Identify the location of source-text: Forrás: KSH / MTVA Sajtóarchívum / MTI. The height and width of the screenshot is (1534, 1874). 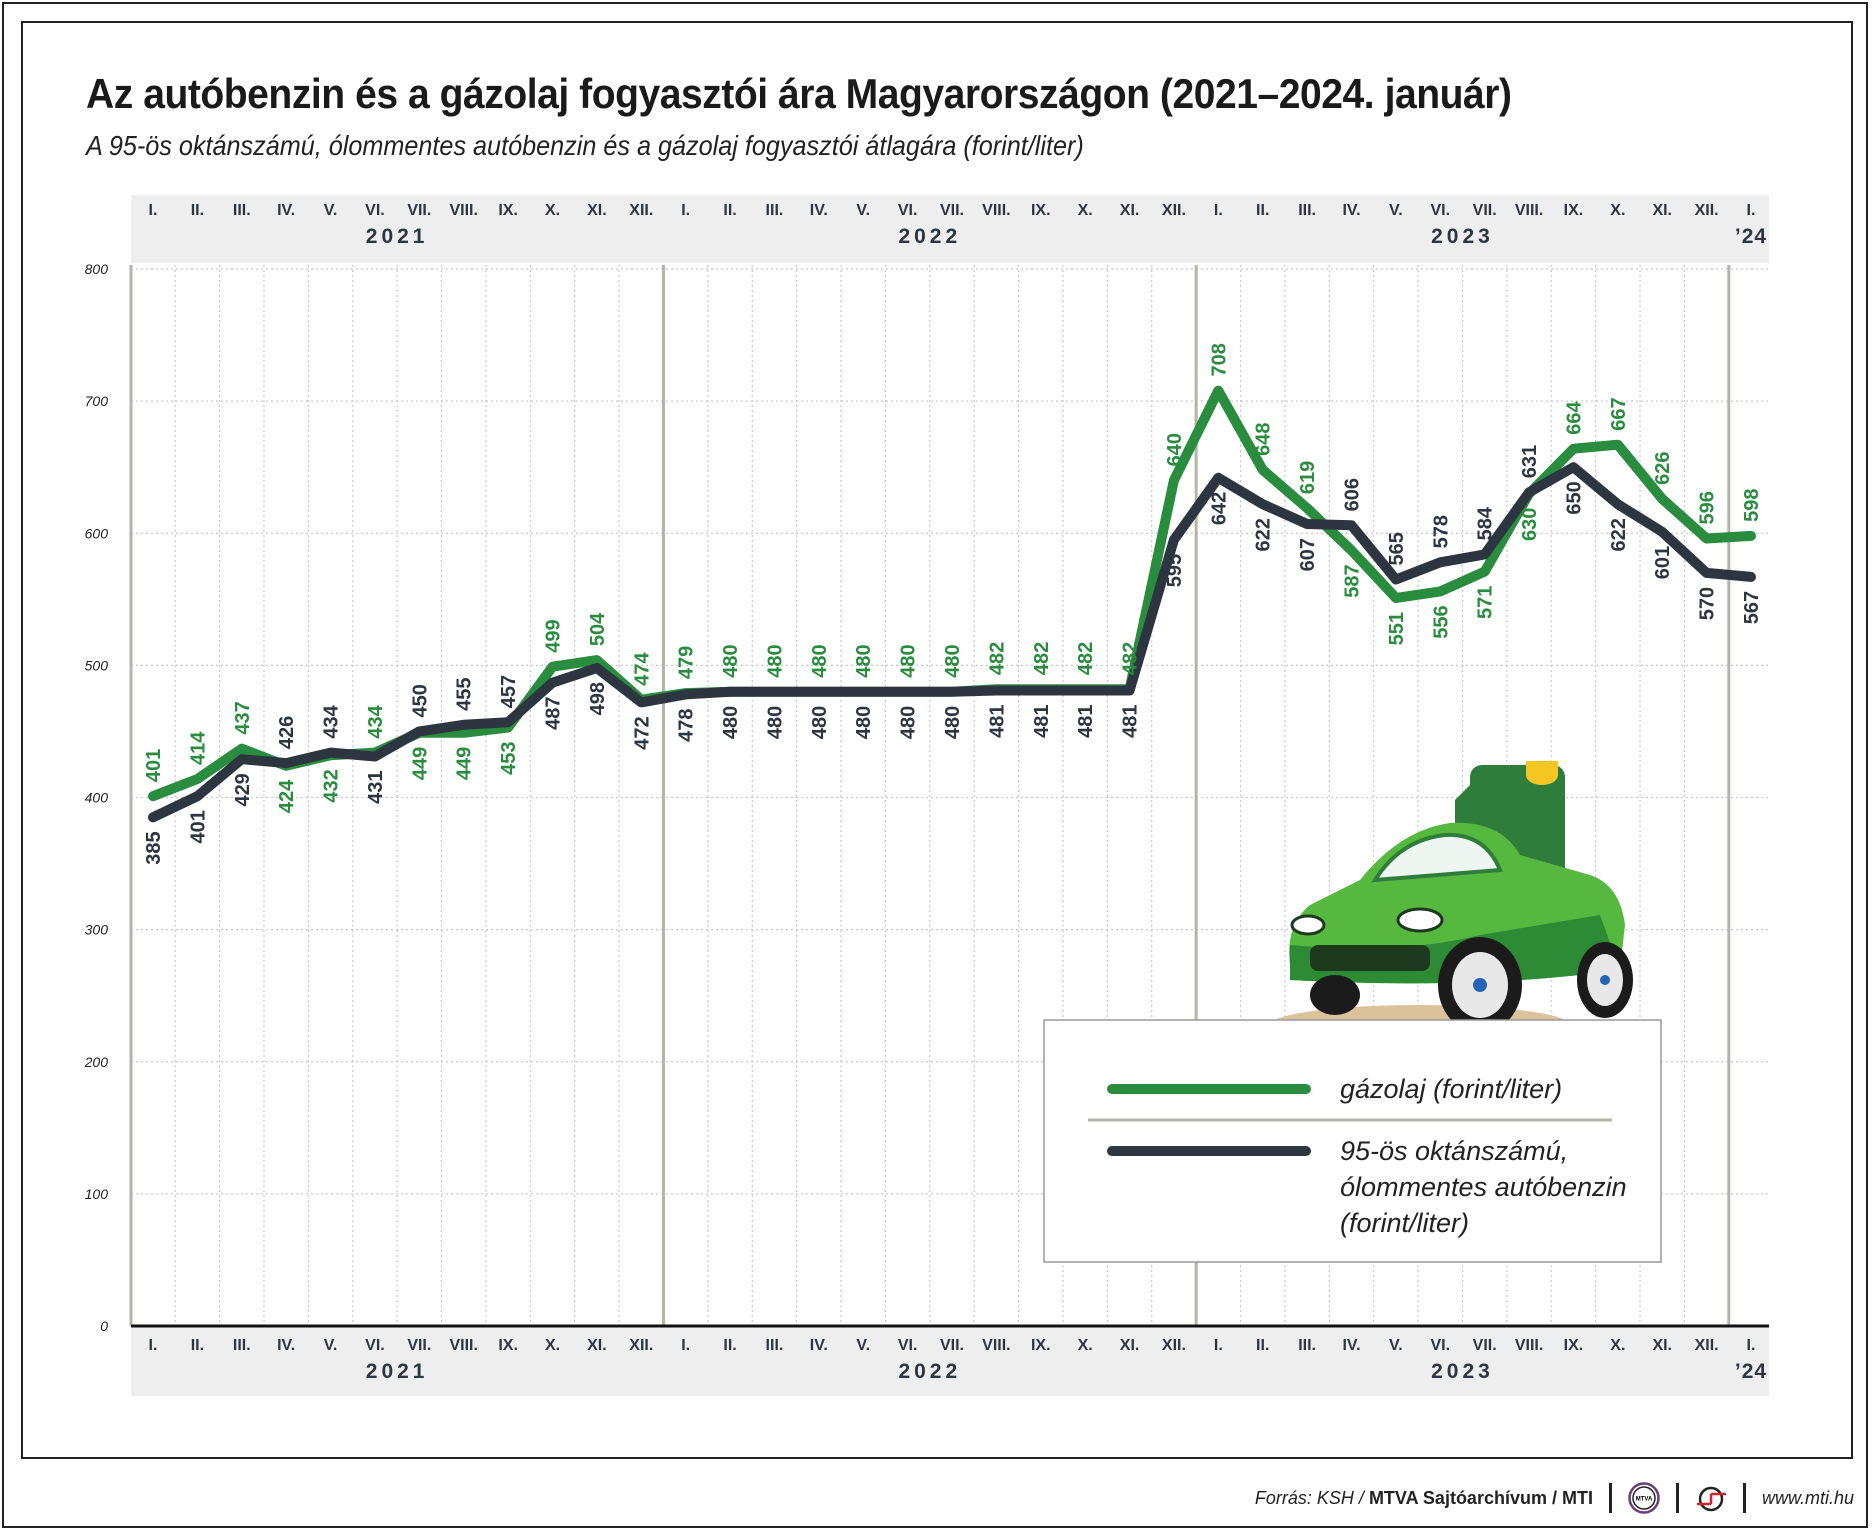
(1424, 1498).